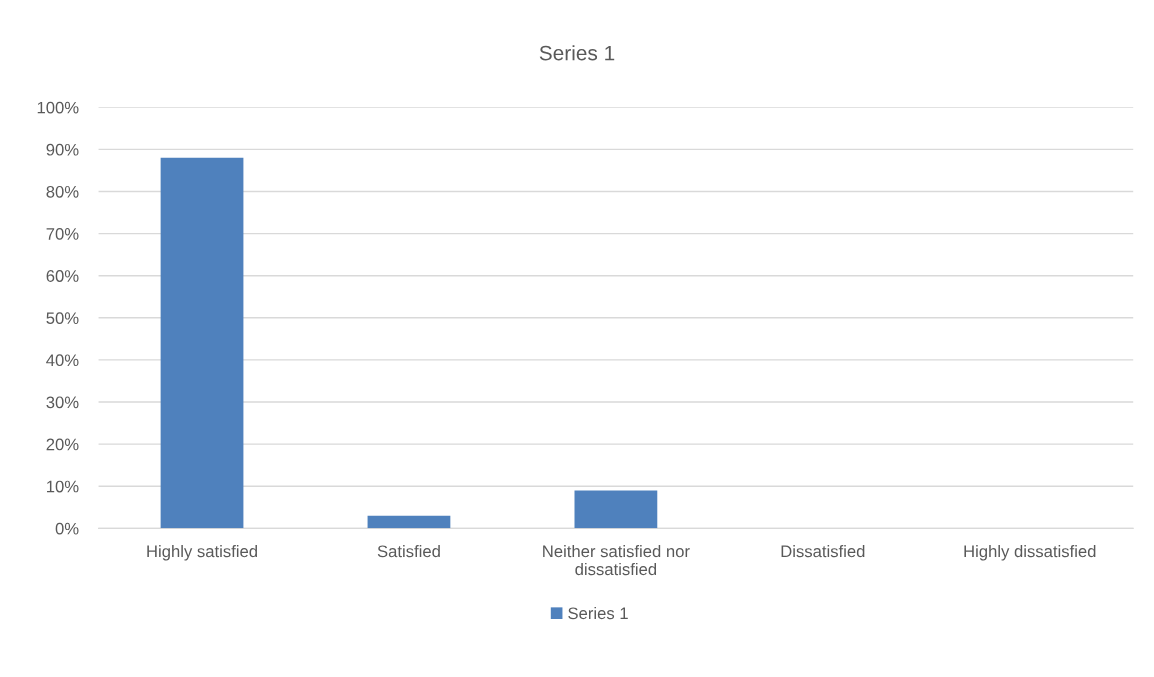 This screenshot has width=1154, height=677. What do you see at coordinates (62, 191) in the screenshot?
I see `y-tick-label: 80%` at bounding box center [62, 191].